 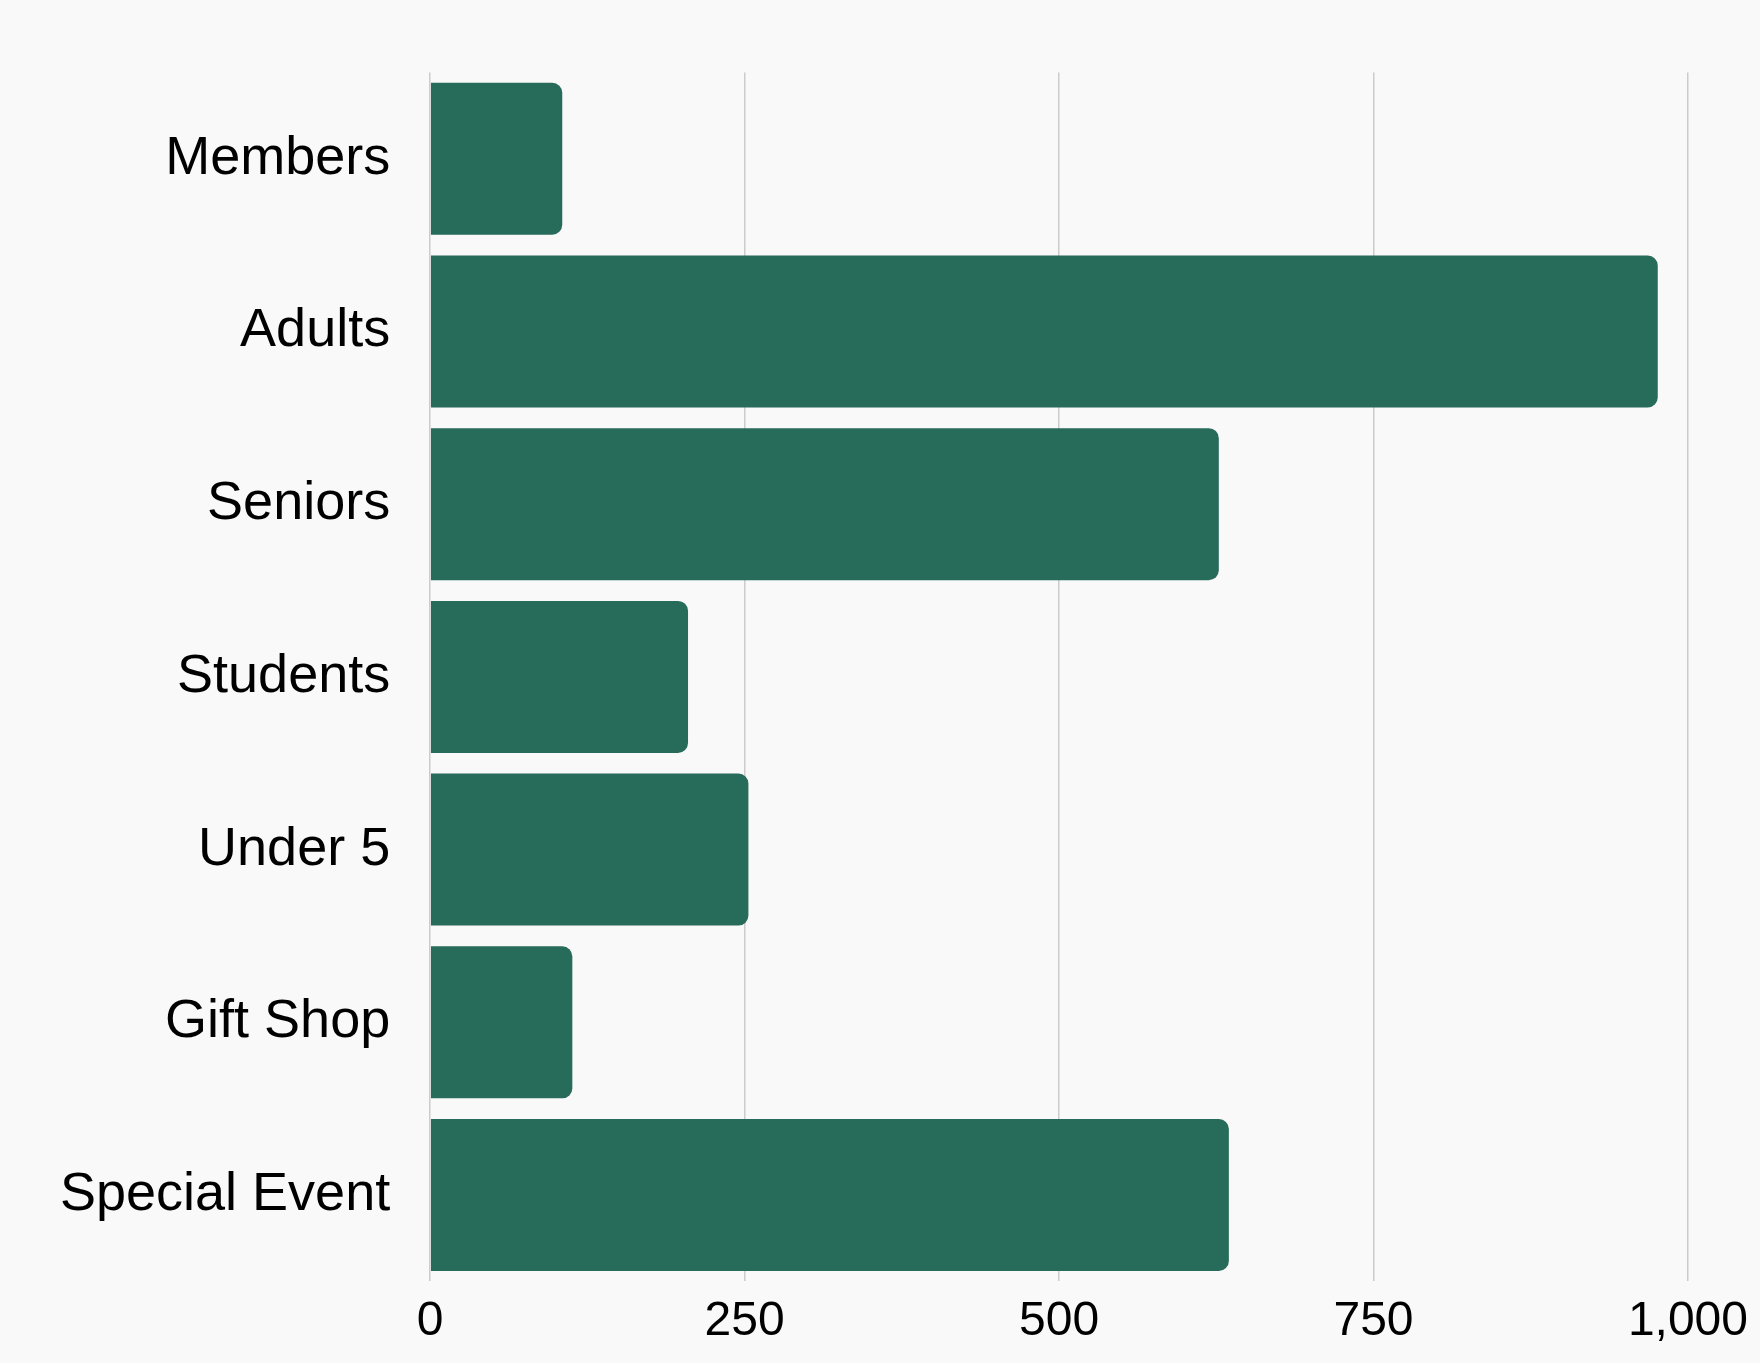 What do you see at coordinates (294, 845) in the screenshot?
I see `y-tick-label: Under 5` at bounding box center [294, 845].